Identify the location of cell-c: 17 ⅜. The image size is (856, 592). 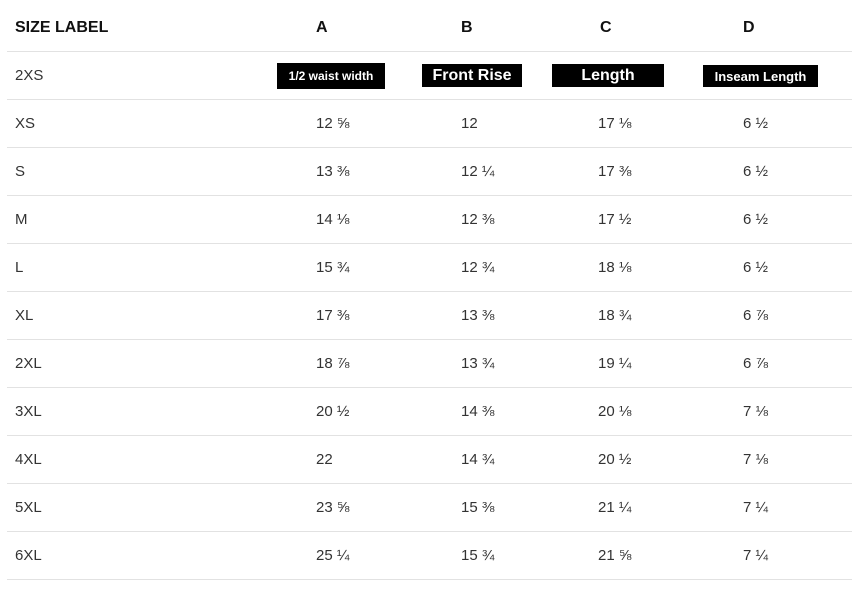
(662, 171).